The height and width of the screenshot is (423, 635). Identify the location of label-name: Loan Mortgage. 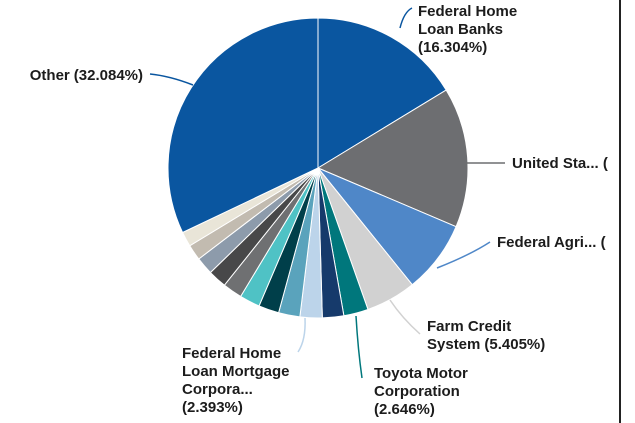
(236, 371).